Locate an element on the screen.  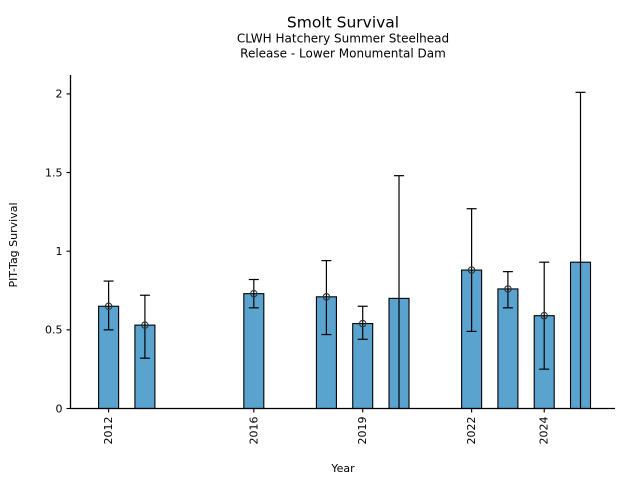
point-marker-2013 is located at coordinates (145, 325).